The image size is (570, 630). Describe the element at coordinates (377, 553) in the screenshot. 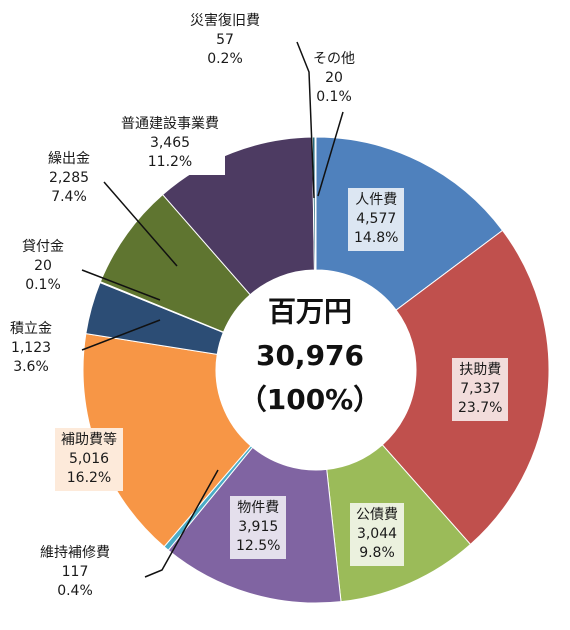

I see `label-percent: 9.8%` at that location.